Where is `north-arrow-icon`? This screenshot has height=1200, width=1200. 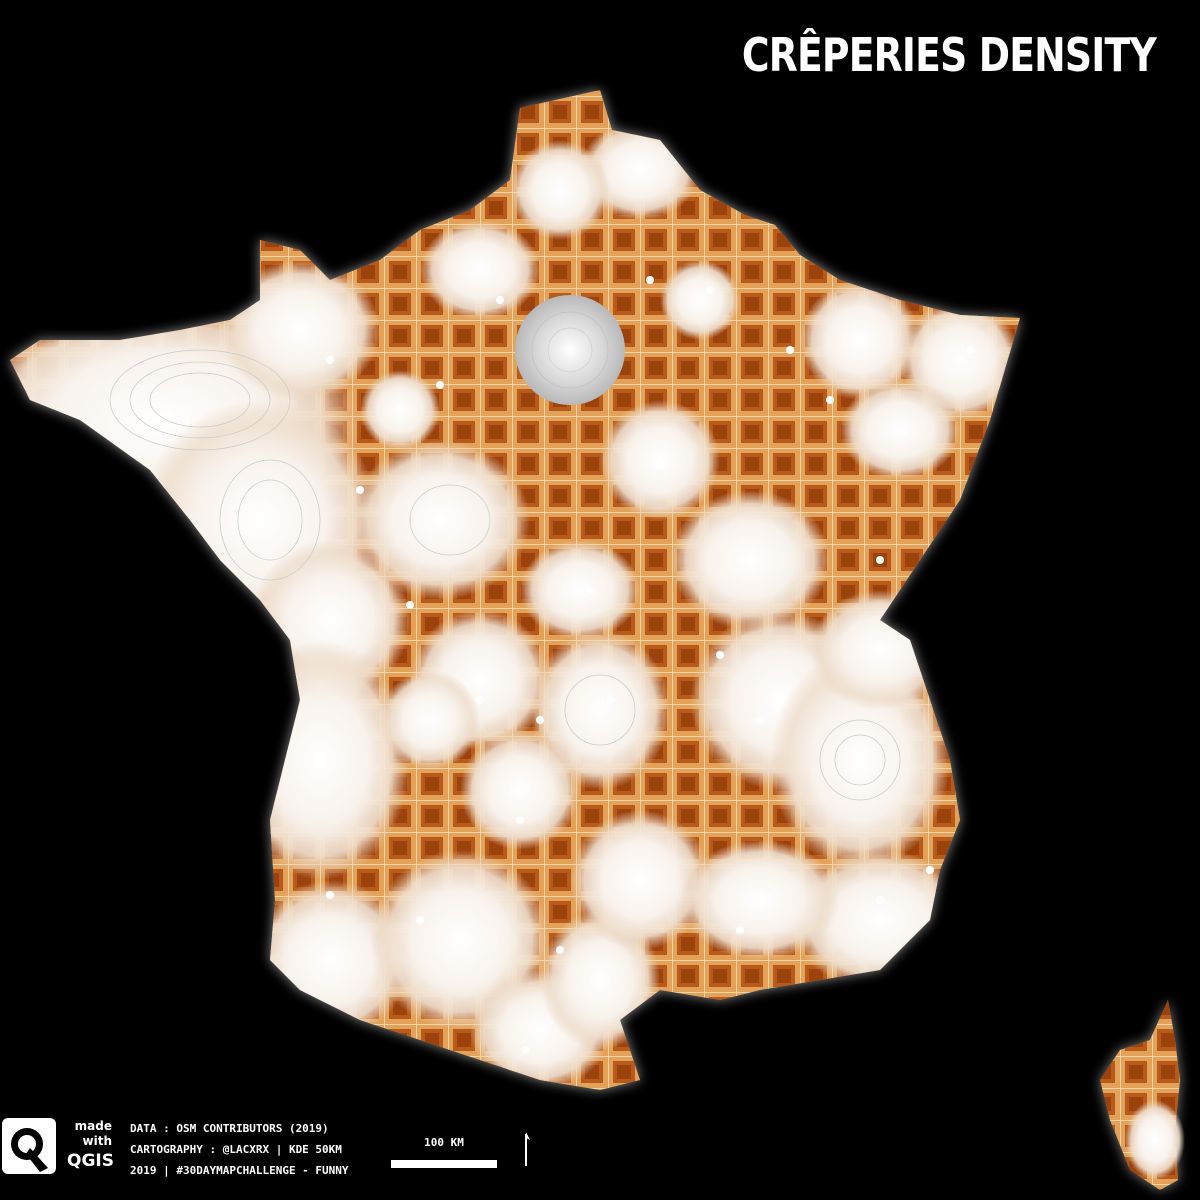
north-arrow-icon is located at coordinates (527, 1149).